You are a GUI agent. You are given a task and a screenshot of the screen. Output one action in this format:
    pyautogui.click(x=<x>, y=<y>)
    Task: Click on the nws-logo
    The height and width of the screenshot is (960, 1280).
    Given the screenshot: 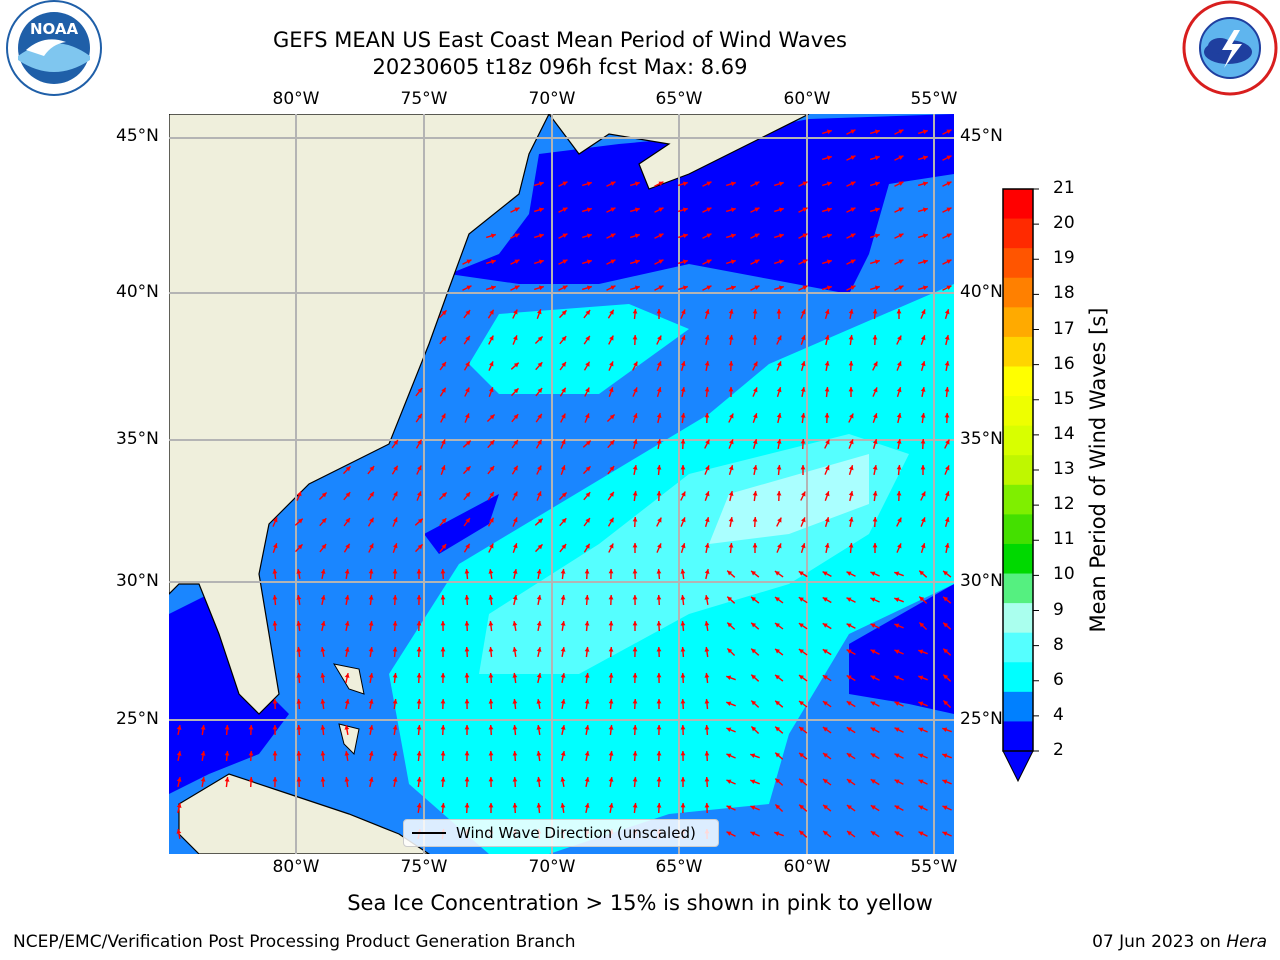 What is the action you would take?
    pyautogui.click(x=1229, y=48)
    